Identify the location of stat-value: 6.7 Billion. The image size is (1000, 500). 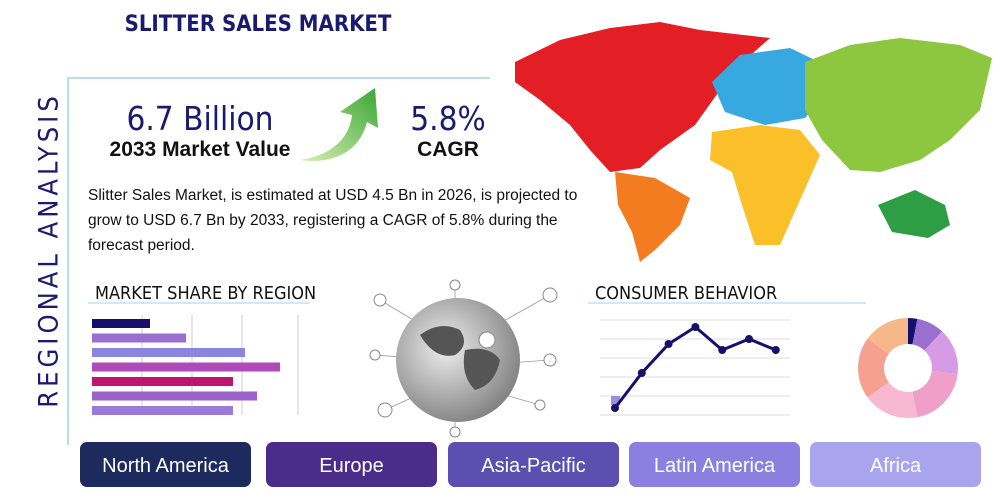
(200, 118).